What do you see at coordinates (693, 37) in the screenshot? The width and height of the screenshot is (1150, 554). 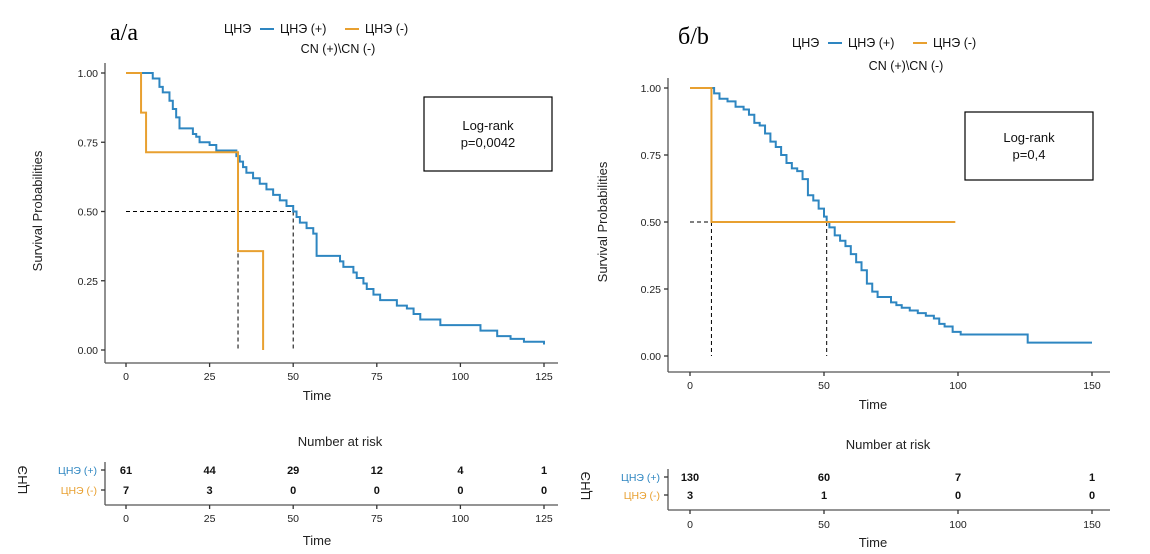 I see `panel-label: б/b` at bounding box center [693, 37].